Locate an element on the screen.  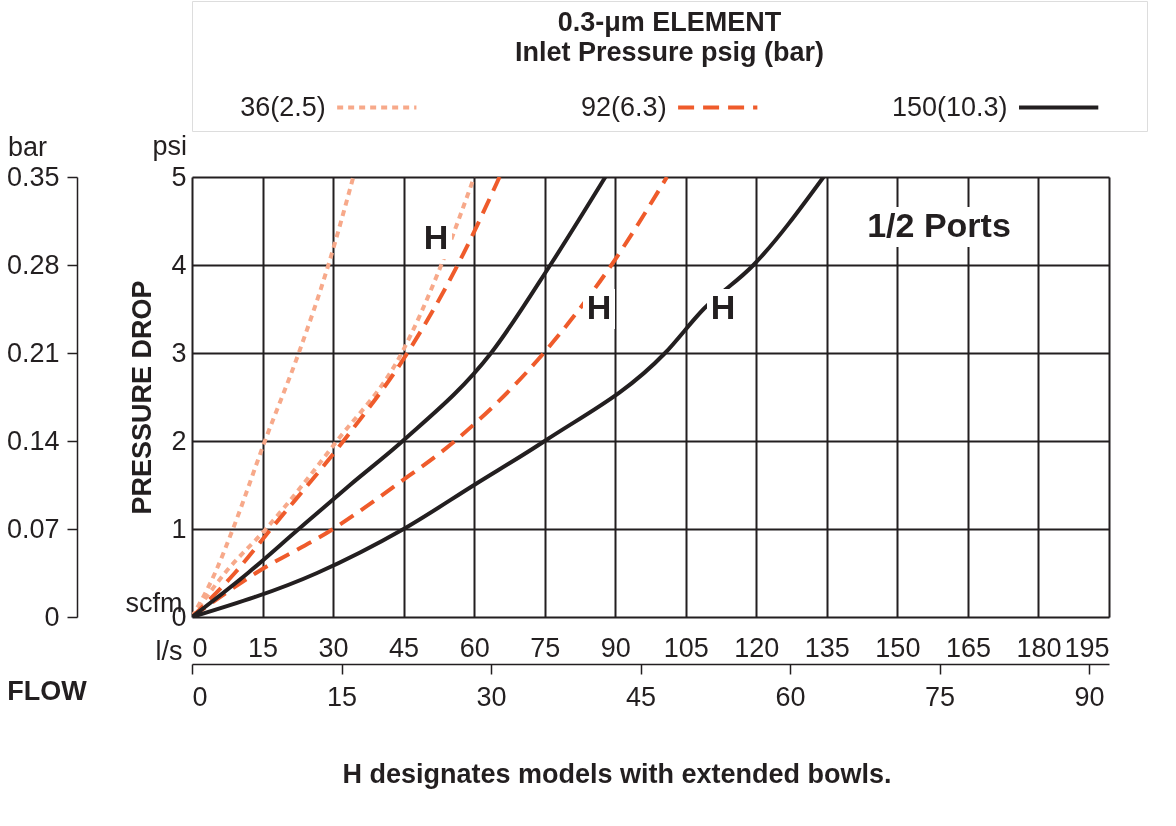
x2-tick-label: 0 is located at coordinates (200, 696).